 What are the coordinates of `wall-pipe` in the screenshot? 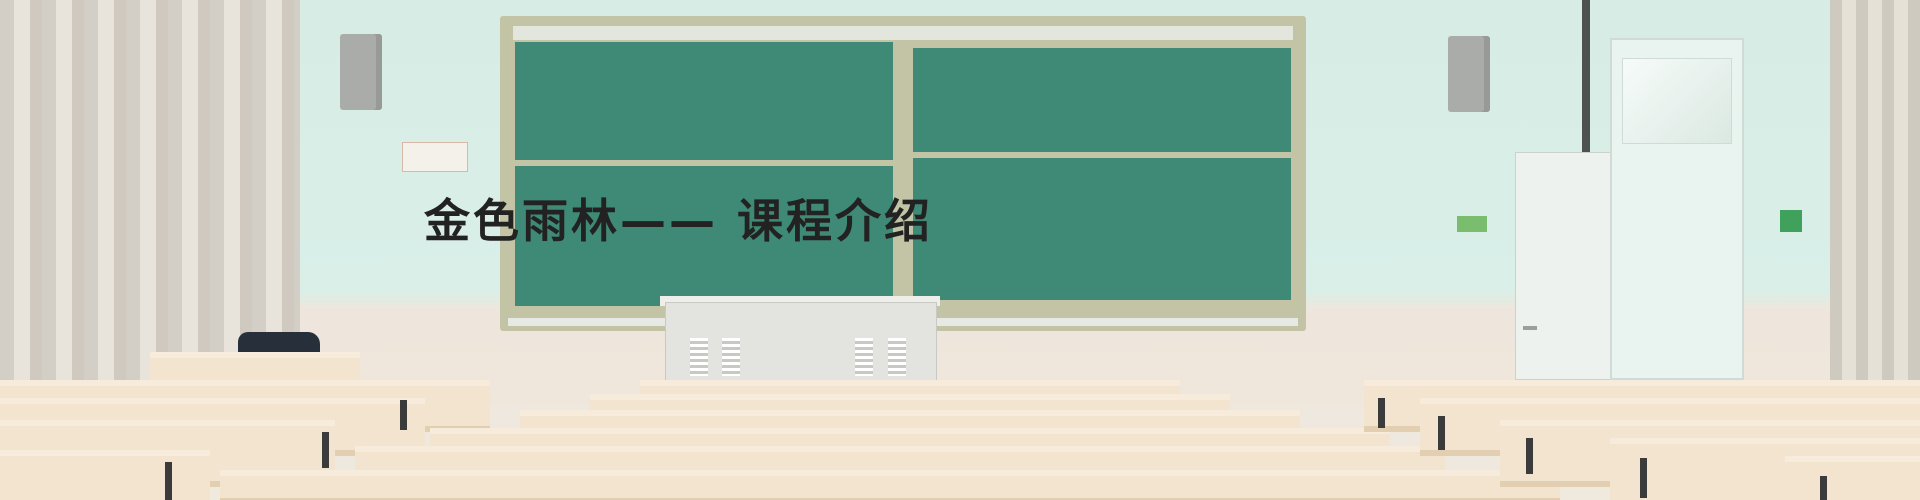 It's located at (1586, 76).